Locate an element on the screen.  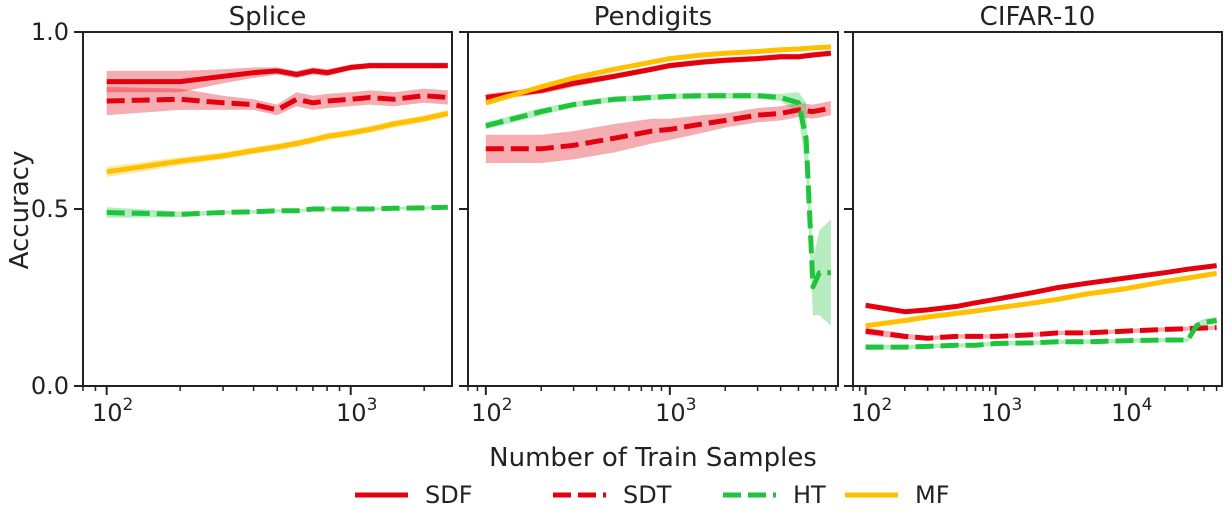
y-tick-label: 0.0 is located at coordinates (50, 386).